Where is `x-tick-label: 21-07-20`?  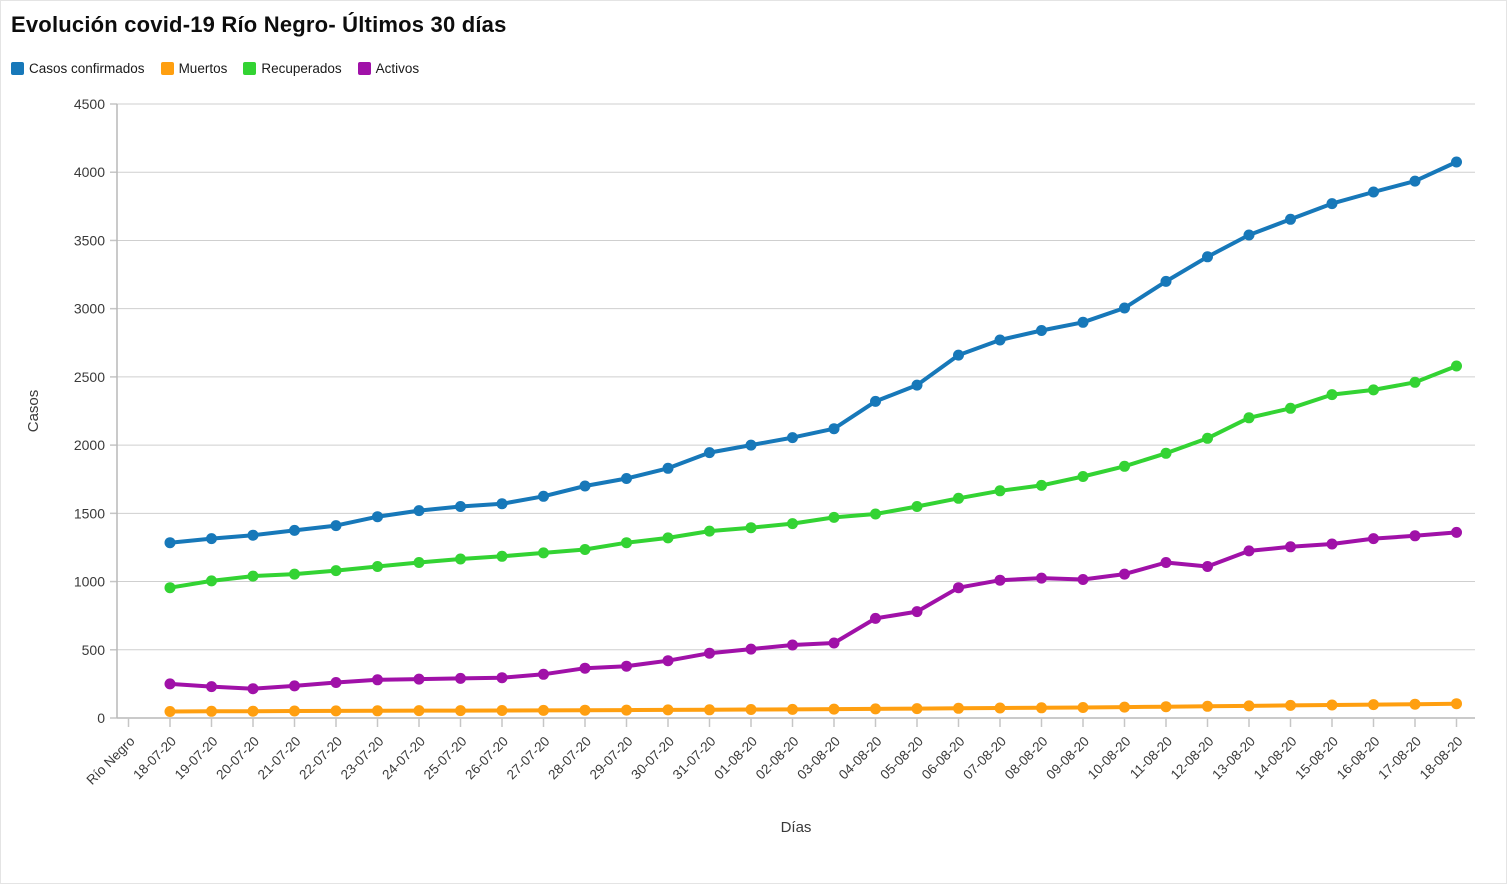 x-tick-label: 21-07-20 is located at coordinates (279, 758).